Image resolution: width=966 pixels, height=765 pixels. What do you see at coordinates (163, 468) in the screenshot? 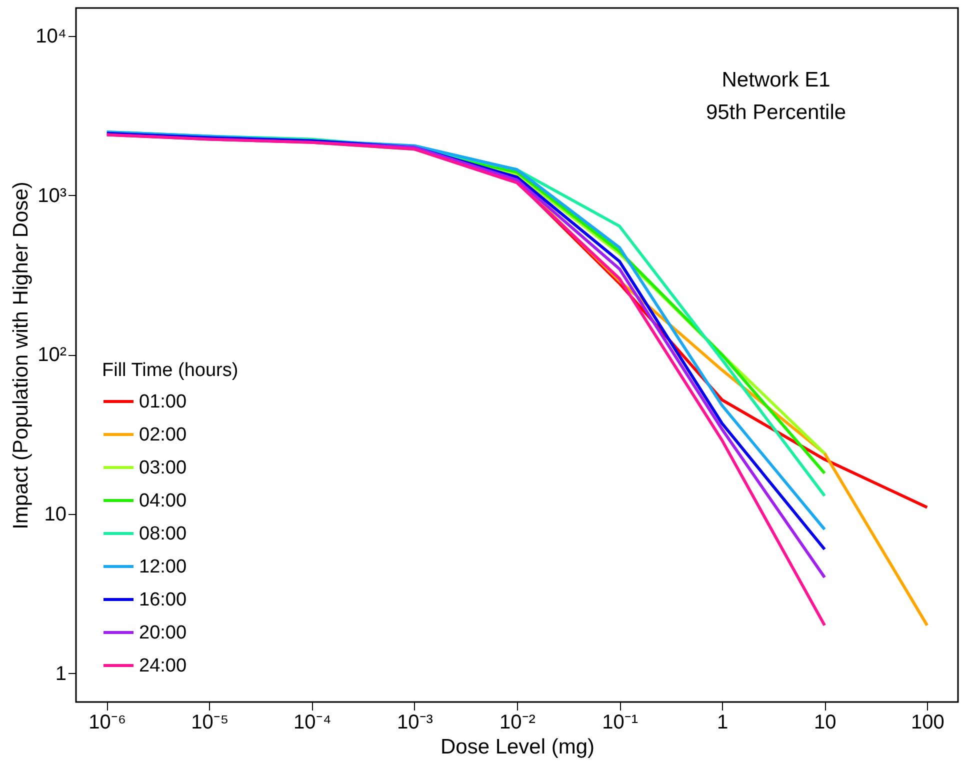
I see `legend-label: 03:00` at bounding box center [163, 468].